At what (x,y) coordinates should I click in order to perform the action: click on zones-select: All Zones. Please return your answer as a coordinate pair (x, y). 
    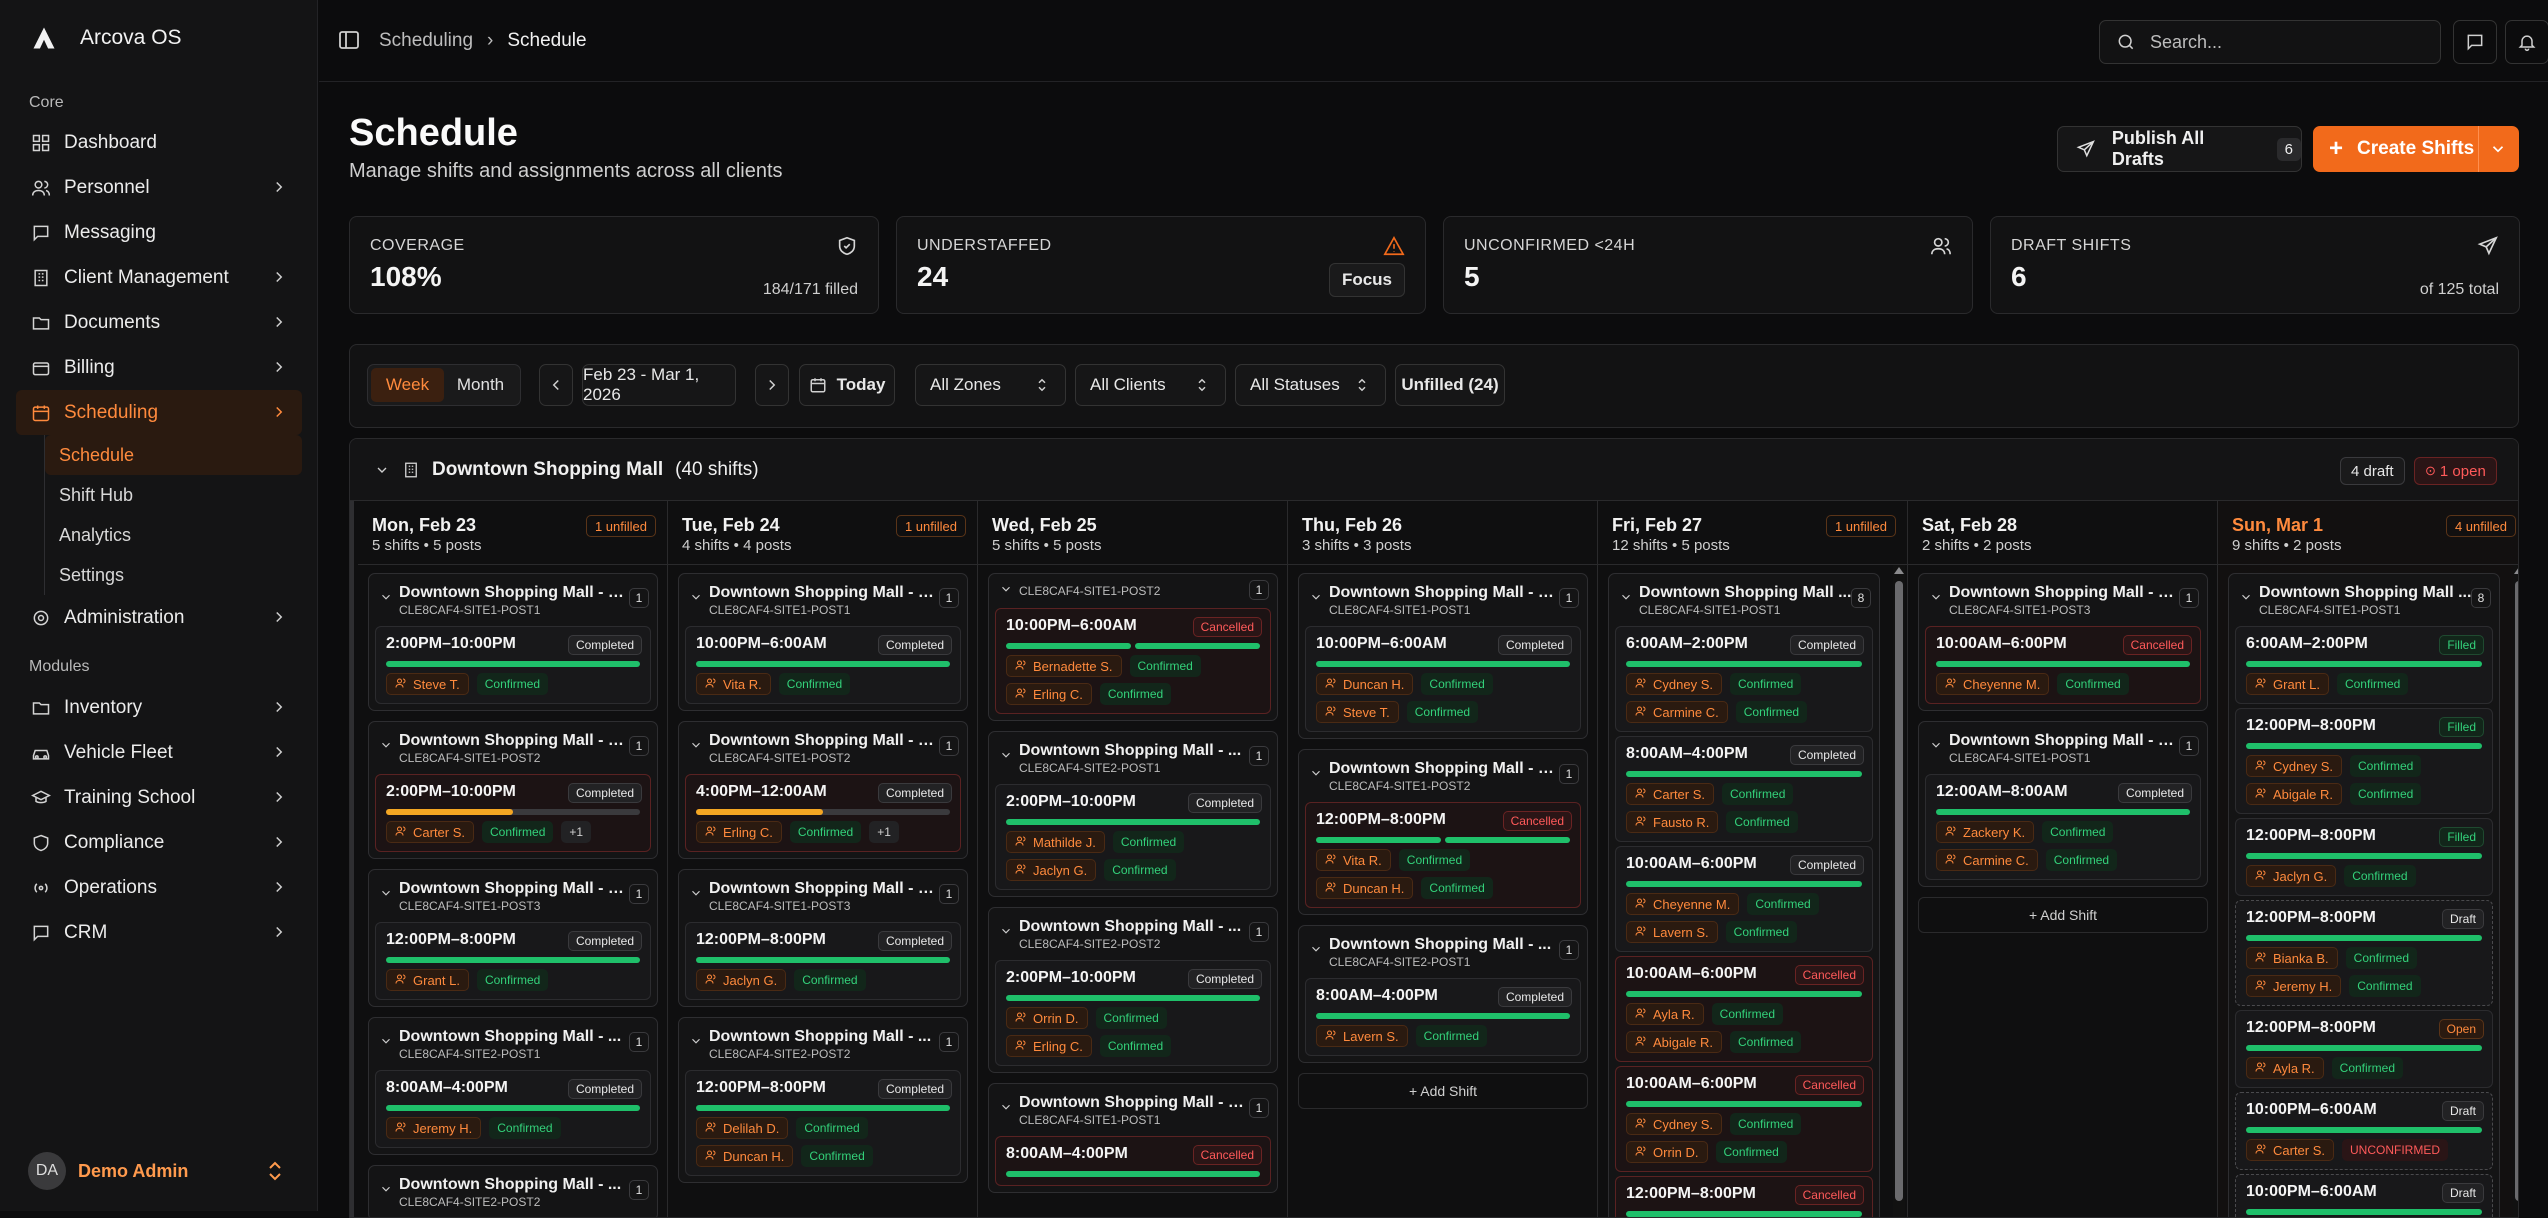
    Looking at the image, I should click on (990, 385).